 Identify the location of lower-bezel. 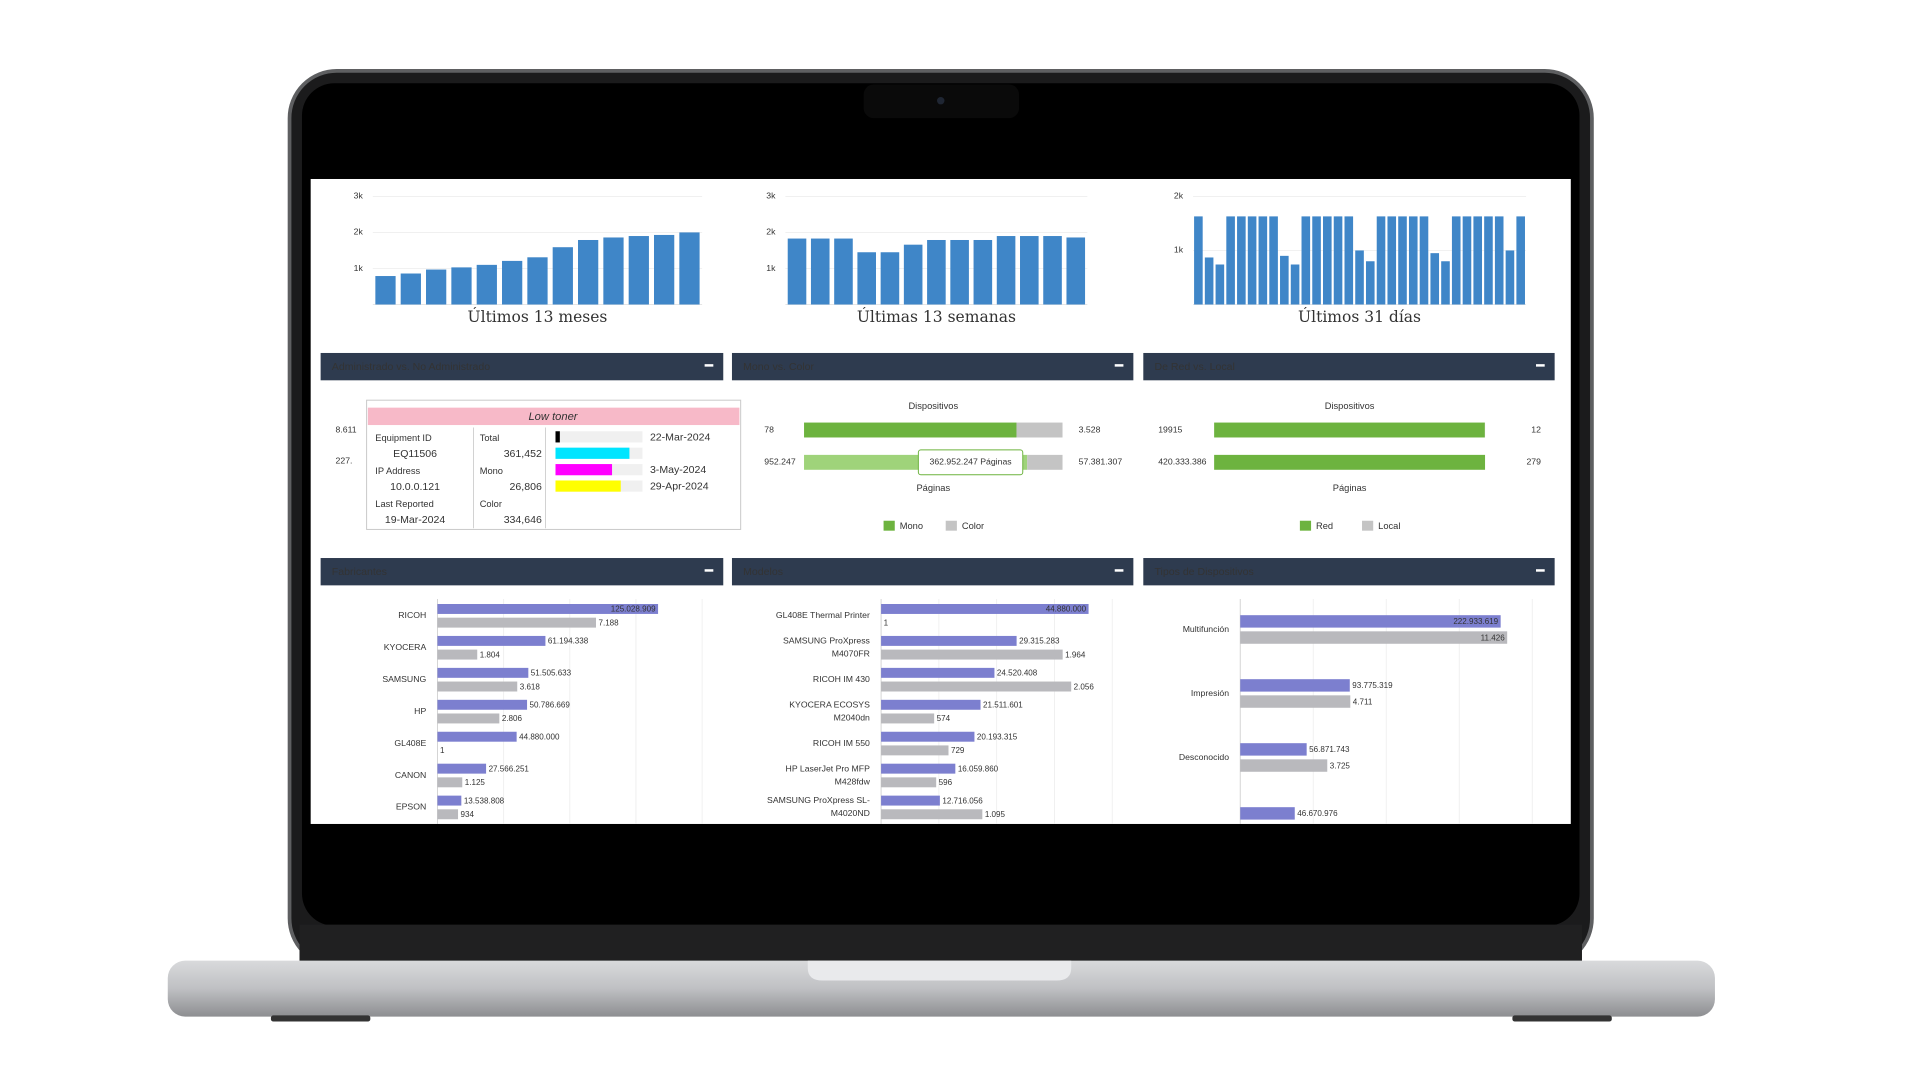
(940, 943).